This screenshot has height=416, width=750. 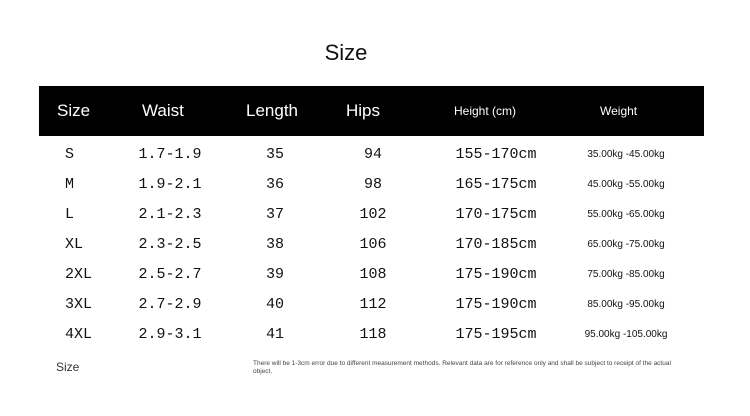 I want to click on table-cell: 2.9-3.1, so click(x=170, y=334).